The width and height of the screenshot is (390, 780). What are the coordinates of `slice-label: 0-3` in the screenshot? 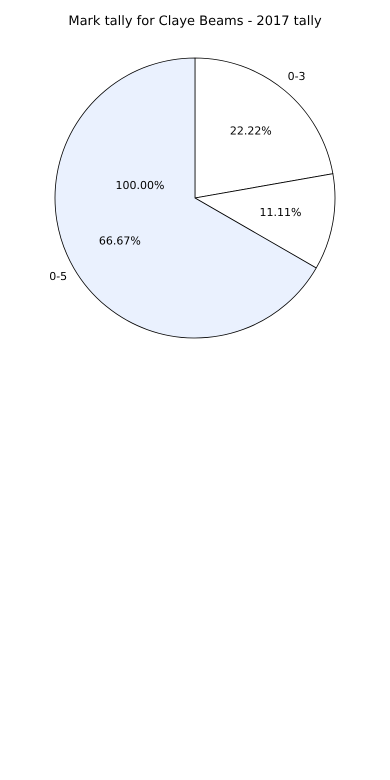 It's located at (297, 76).